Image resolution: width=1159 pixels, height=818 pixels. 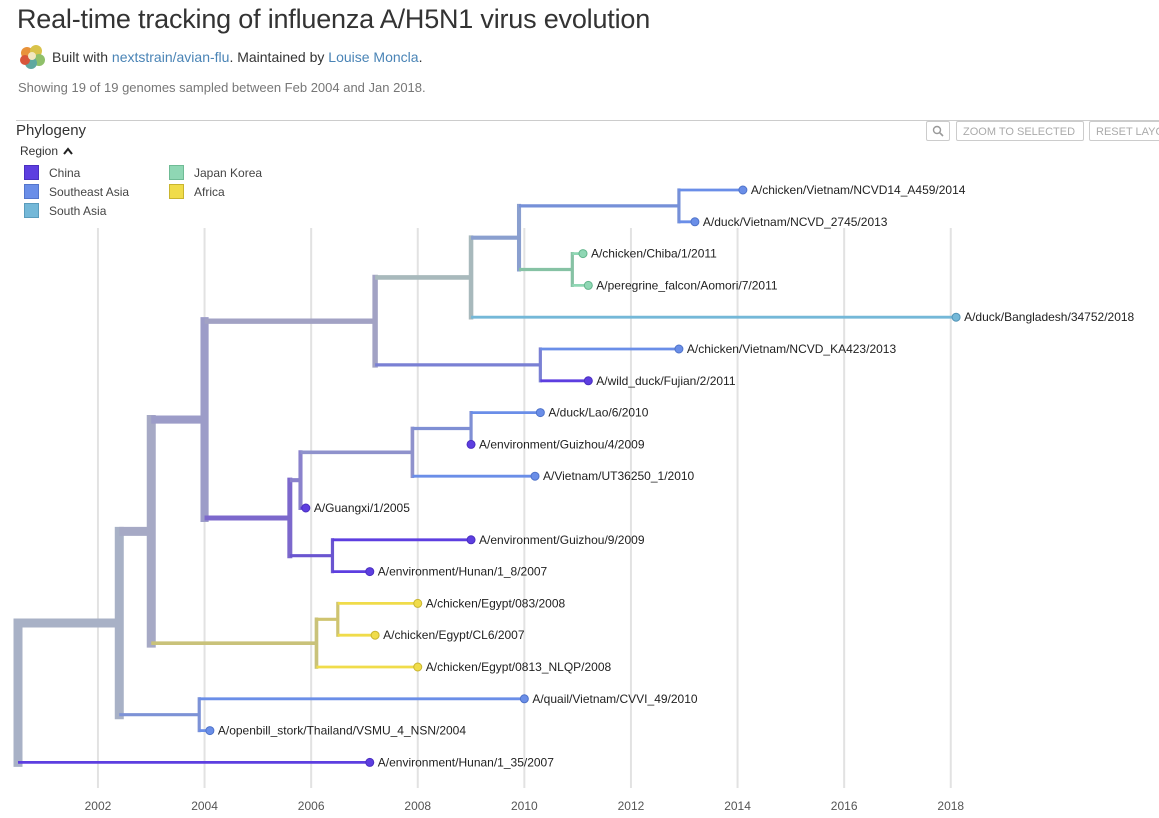 What do you see at coordinates (687, 285) in the screenshot?
I see `tip-label: A/peregrine_falcon/Aomori/7/2011` at bounding box center [687, 285].